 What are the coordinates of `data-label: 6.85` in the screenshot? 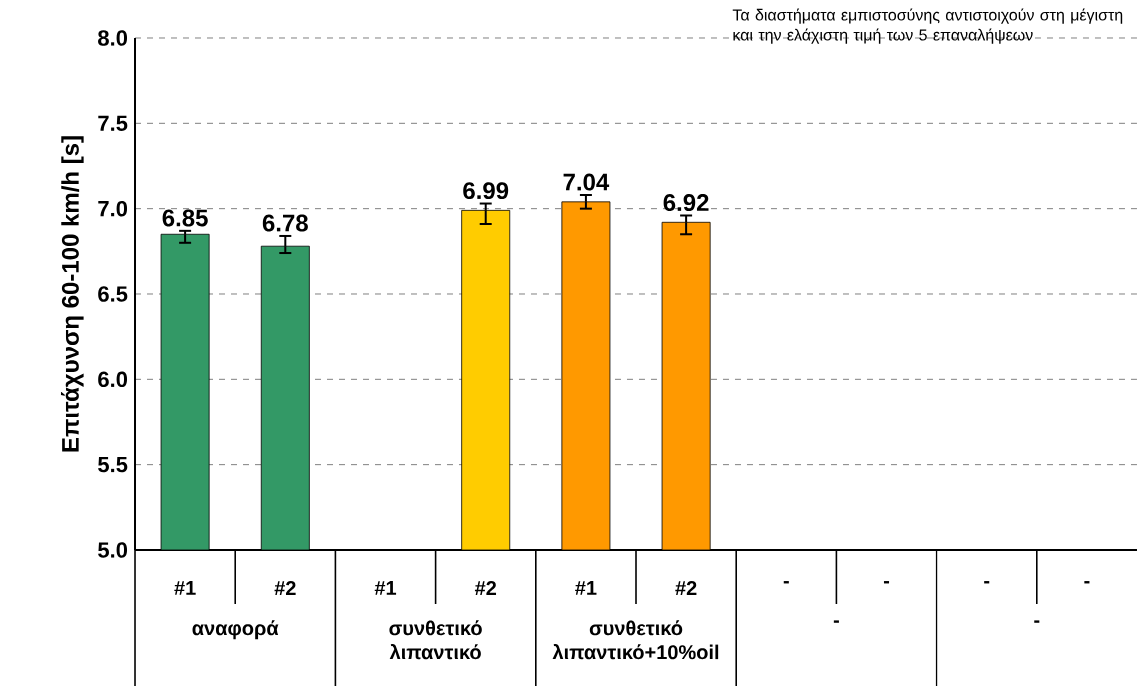 It's located at (185, 218).